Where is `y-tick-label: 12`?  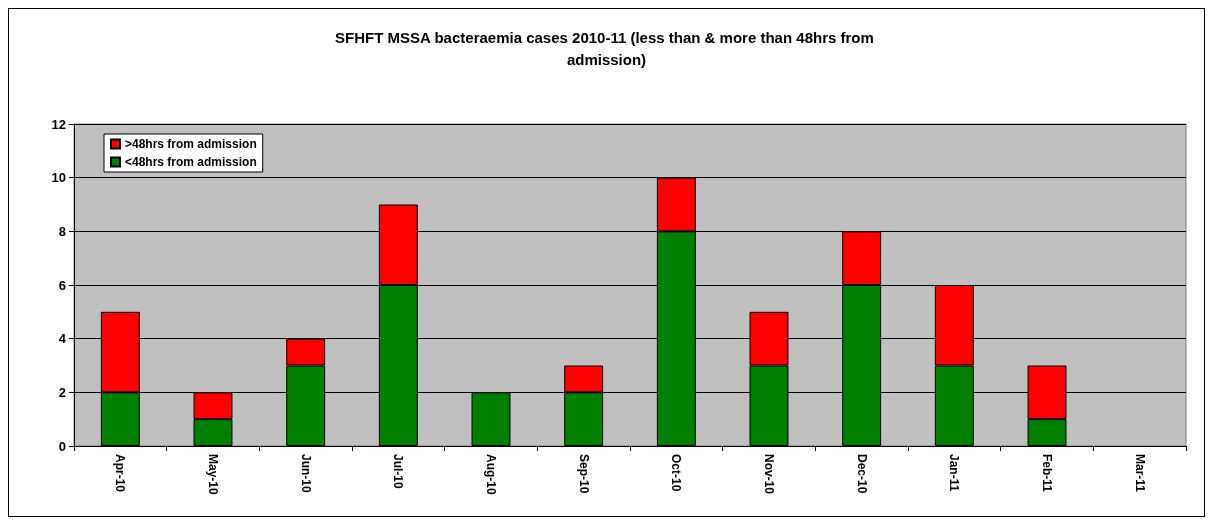
y-tick-label: 12 is located at coordinates (58, 124).